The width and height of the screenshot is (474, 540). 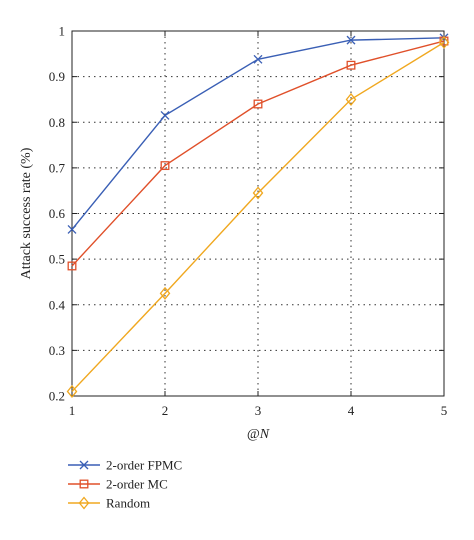 I want to click on y-tick-label: 0.5, so click(x=57, y=259).